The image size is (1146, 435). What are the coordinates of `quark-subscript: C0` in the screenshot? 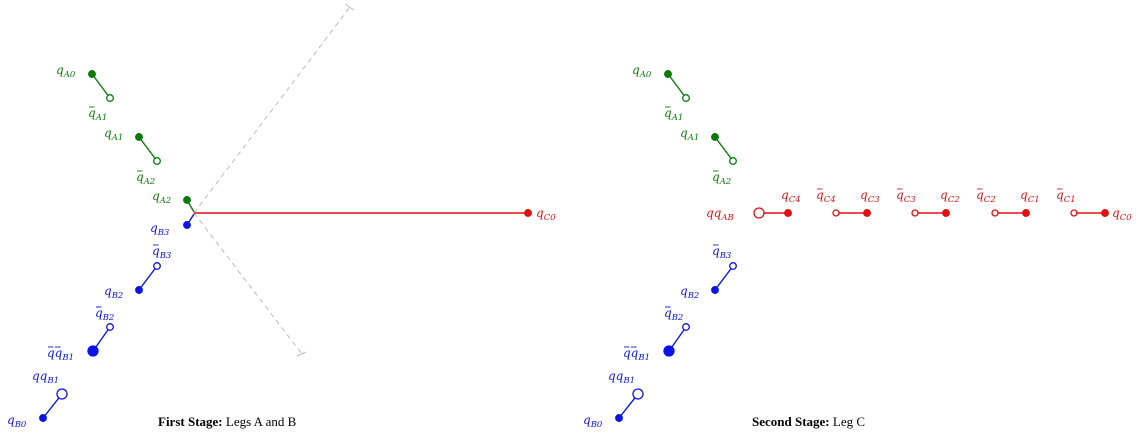 It's located at (1126, 218).